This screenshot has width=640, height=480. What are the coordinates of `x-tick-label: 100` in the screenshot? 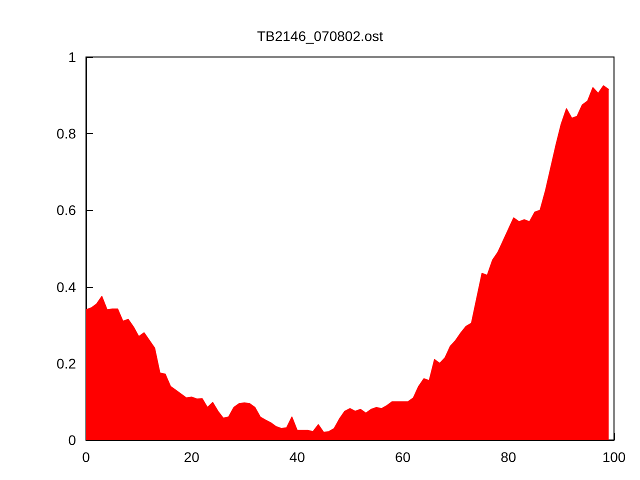 It's located at (614, 457).